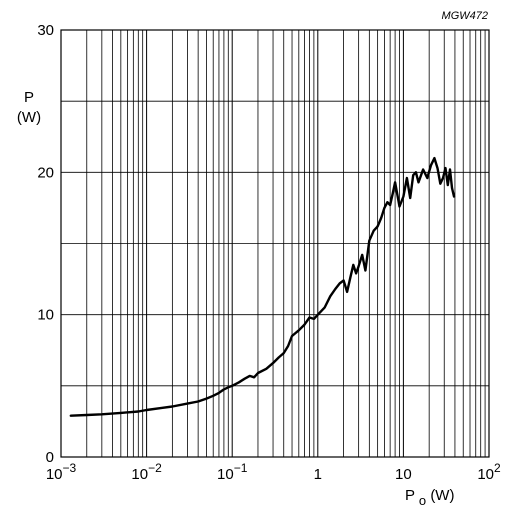 The width and height of the screenshot is (513, 515). I want to click on y-tick-label: 30, so click(45, 30).